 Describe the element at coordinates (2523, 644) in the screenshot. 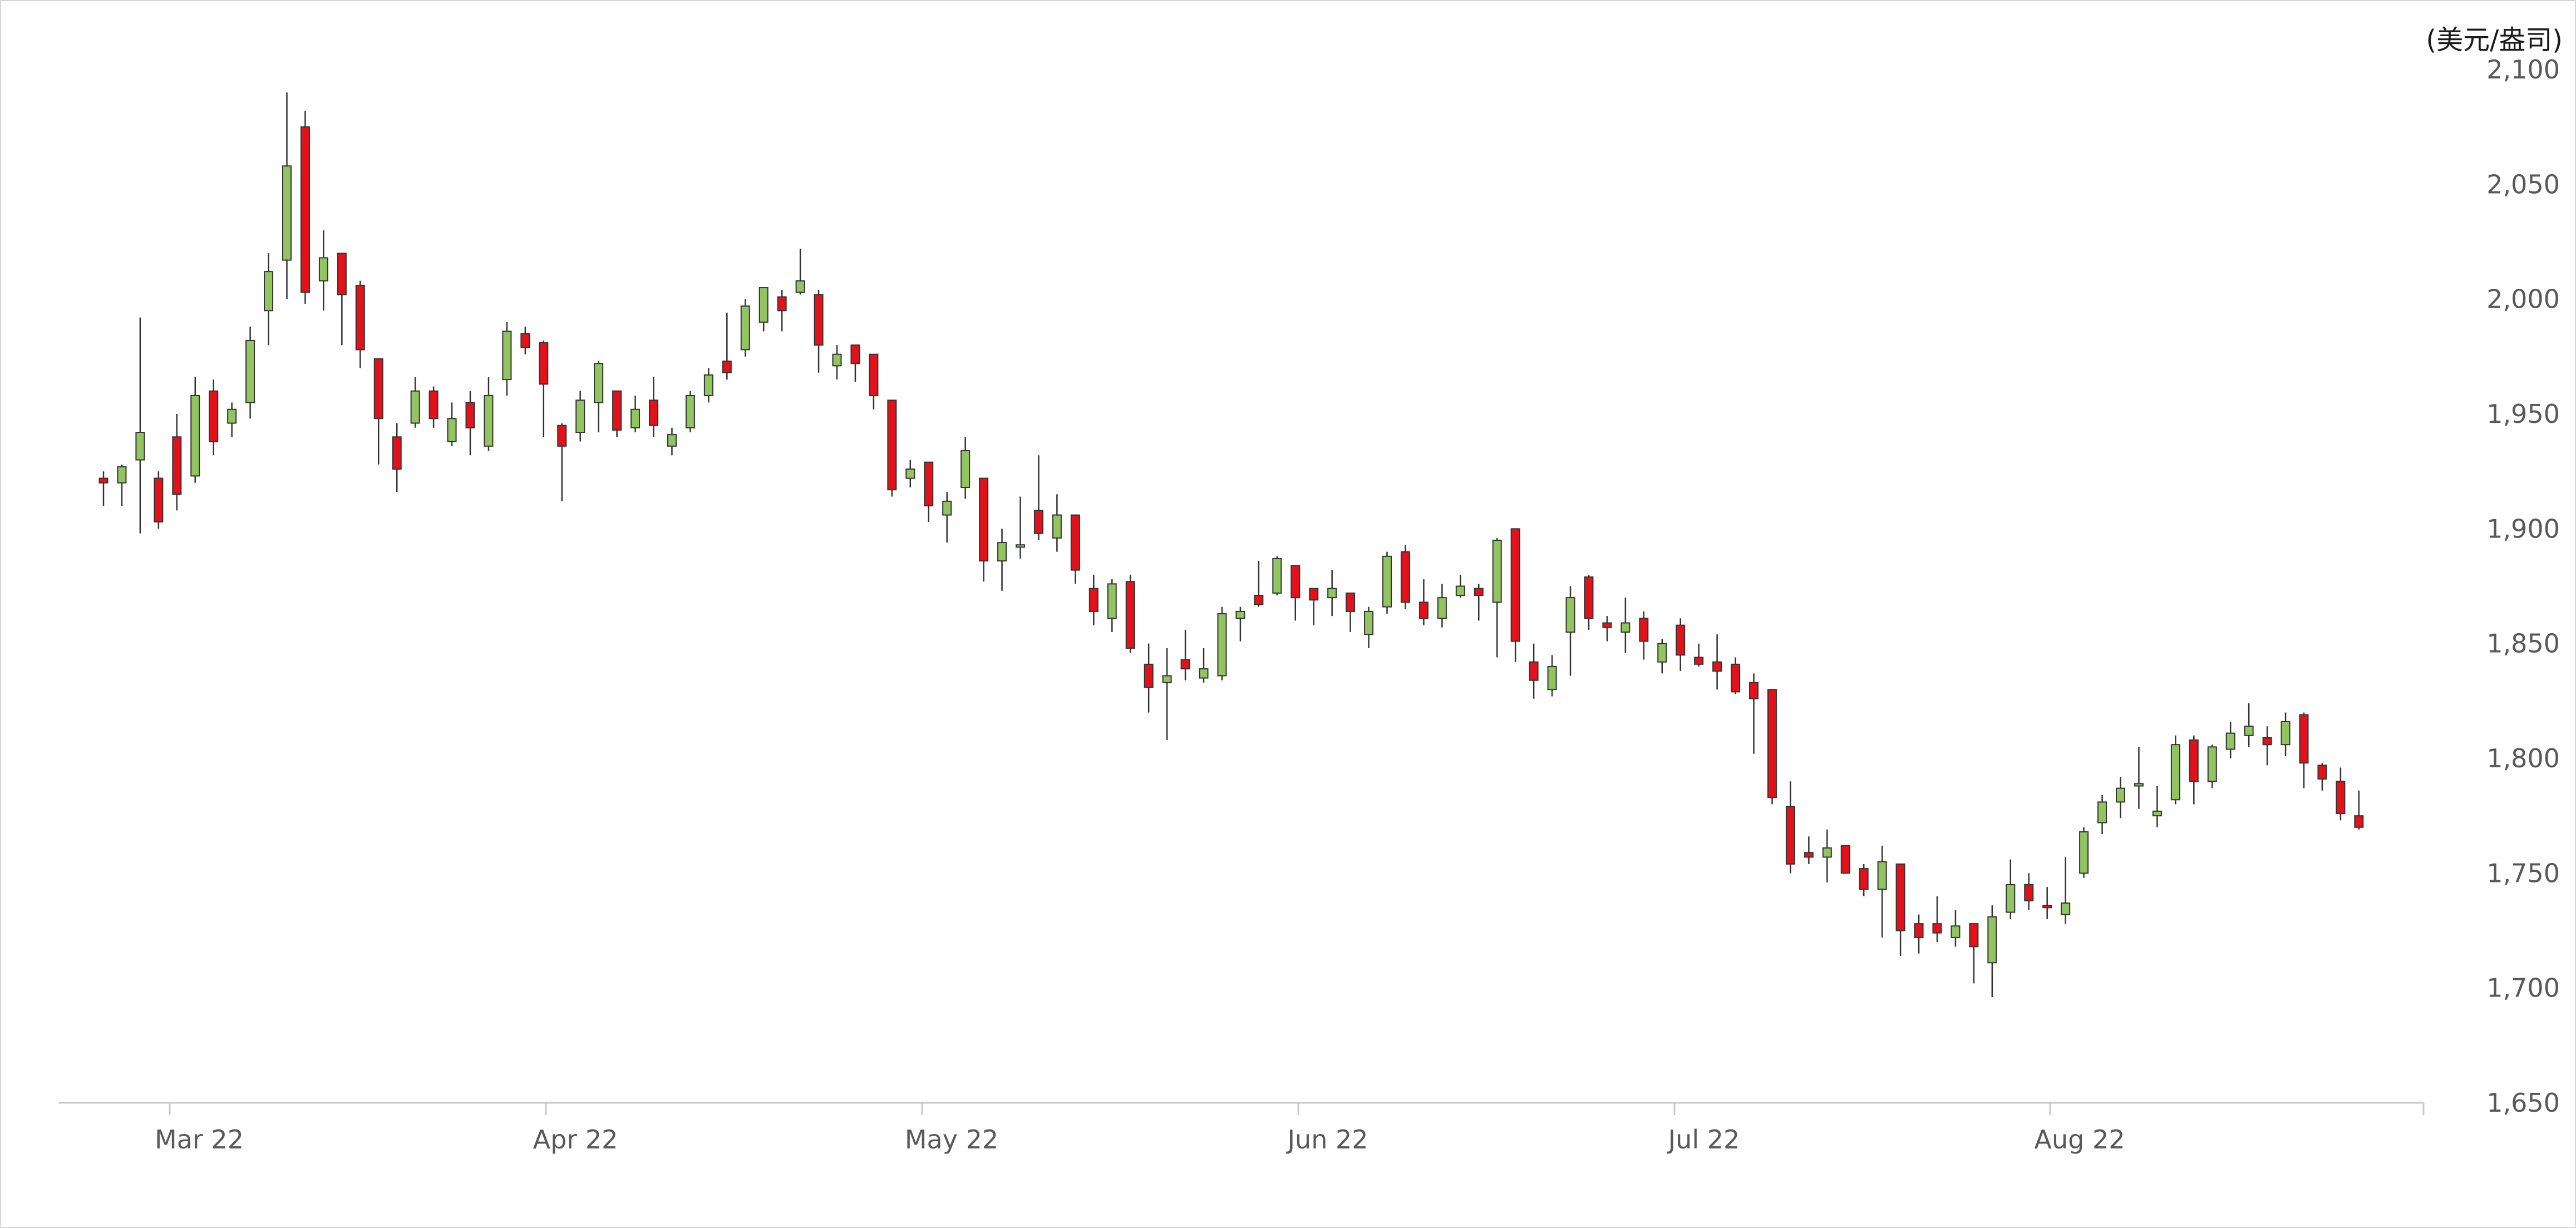

I see `y-tick-label: 1,850` at that location.